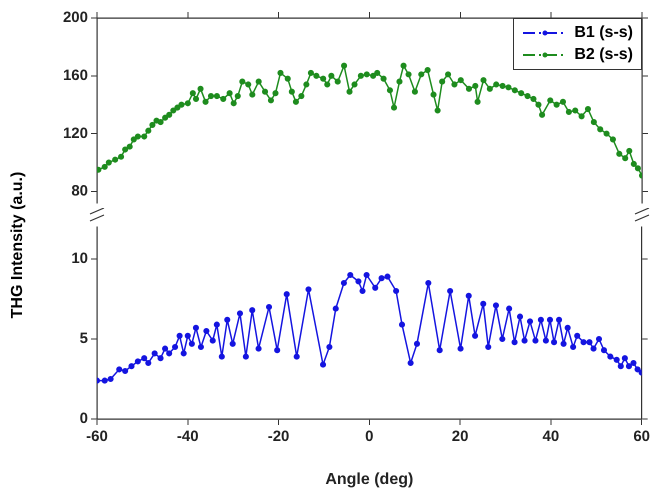 Image resolution: width=653 pixels, height=493 pixels. I want to click on y-axis-title: THG Intensity (a.u.), so click(18, 245).